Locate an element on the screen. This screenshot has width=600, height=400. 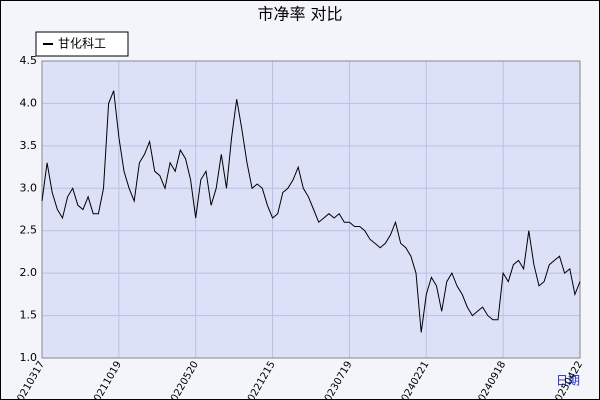
x-axis-label: 日期 is located at coordinates (568, 381).